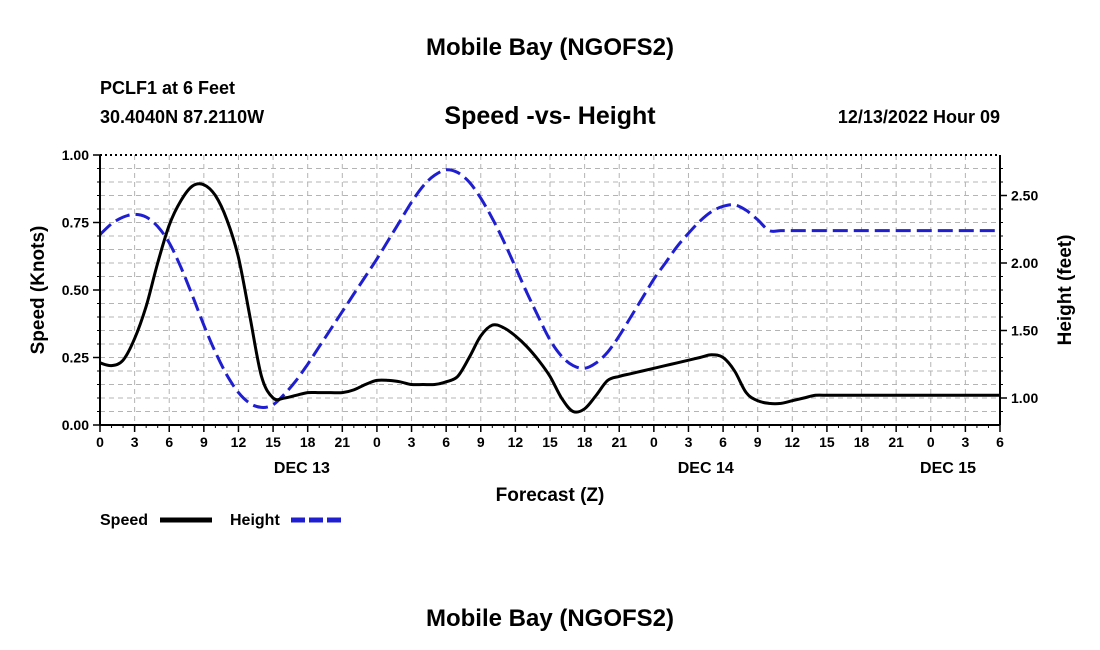  I want to click on y-tick-label: 0.25, so click(75, 358).